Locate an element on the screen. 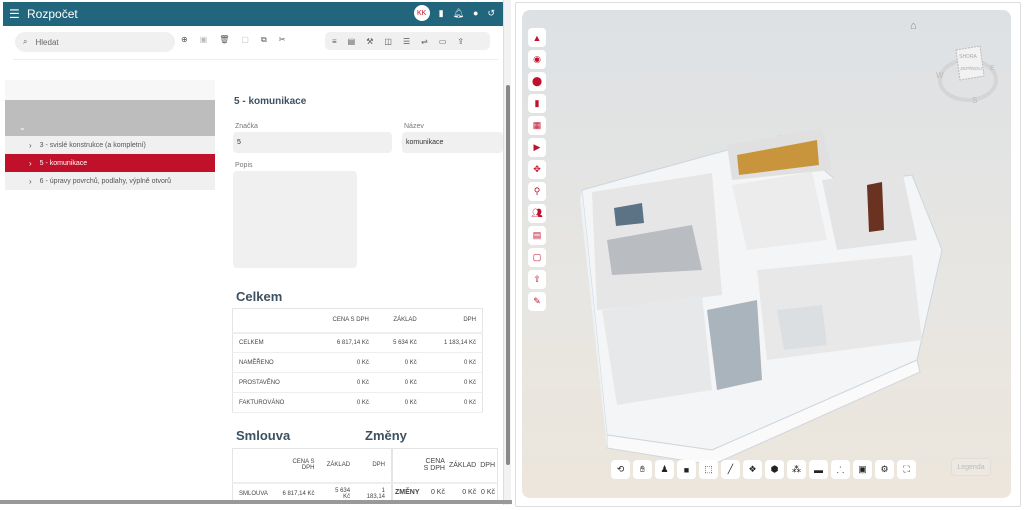 The height and width of the screenshot is (510, 1024). table-row: FAKTUROVÁNO 0 Kč 0 Kč 0 Kč is located at coordinates (357, 402).